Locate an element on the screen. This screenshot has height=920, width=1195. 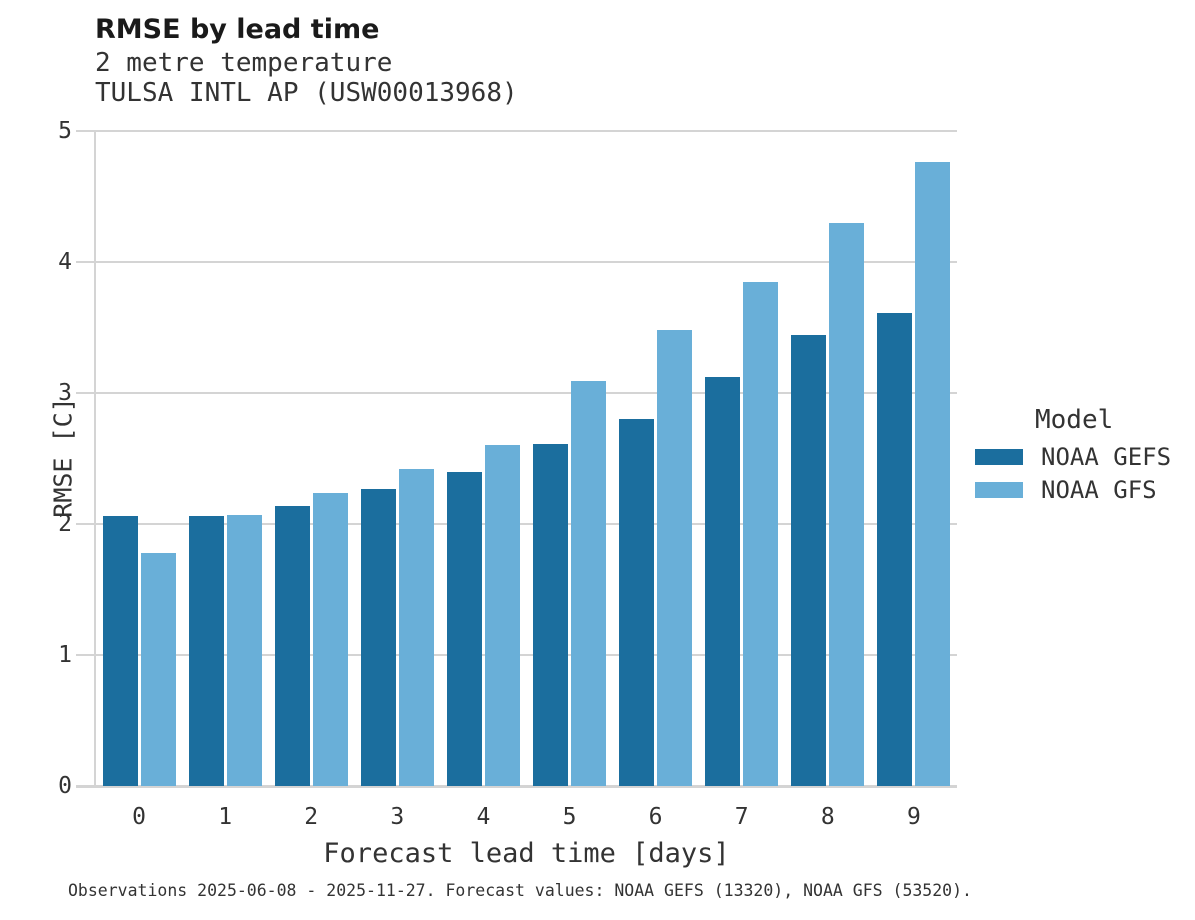
x-tick-label-3: 3 is located at coordinates (397, 817).